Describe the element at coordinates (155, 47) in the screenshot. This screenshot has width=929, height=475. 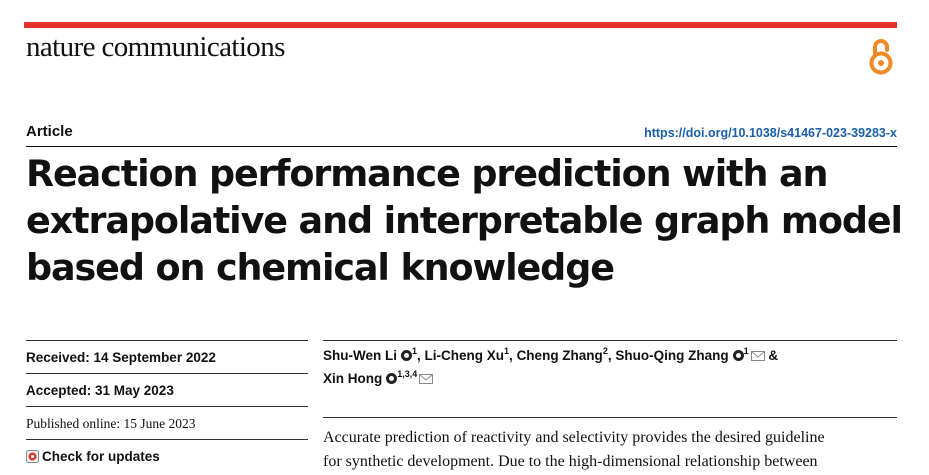
I see `journal-name: nature communications` at that location.